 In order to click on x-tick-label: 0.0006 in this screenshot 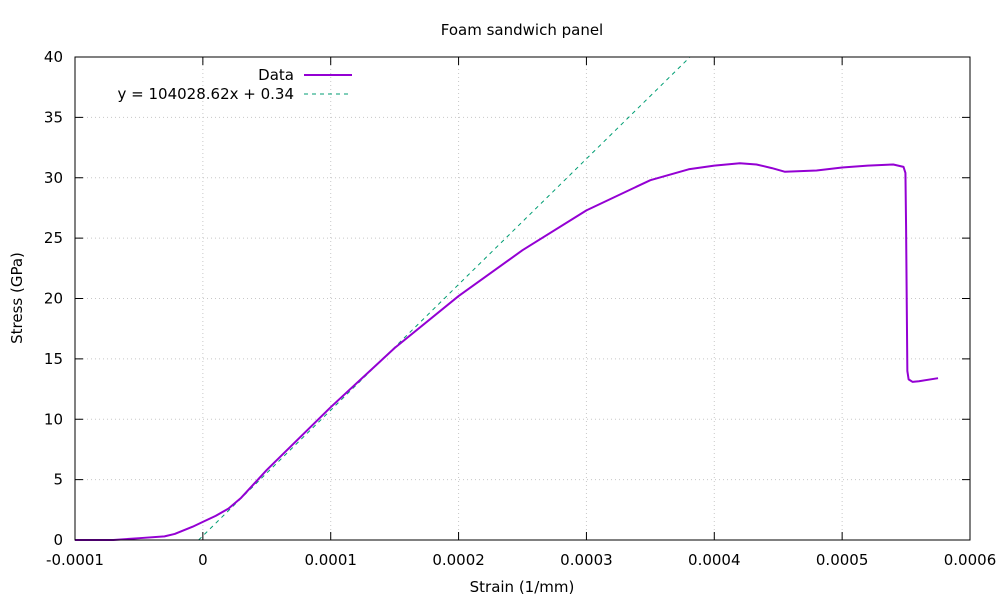, I will do `click(970, 560)`.